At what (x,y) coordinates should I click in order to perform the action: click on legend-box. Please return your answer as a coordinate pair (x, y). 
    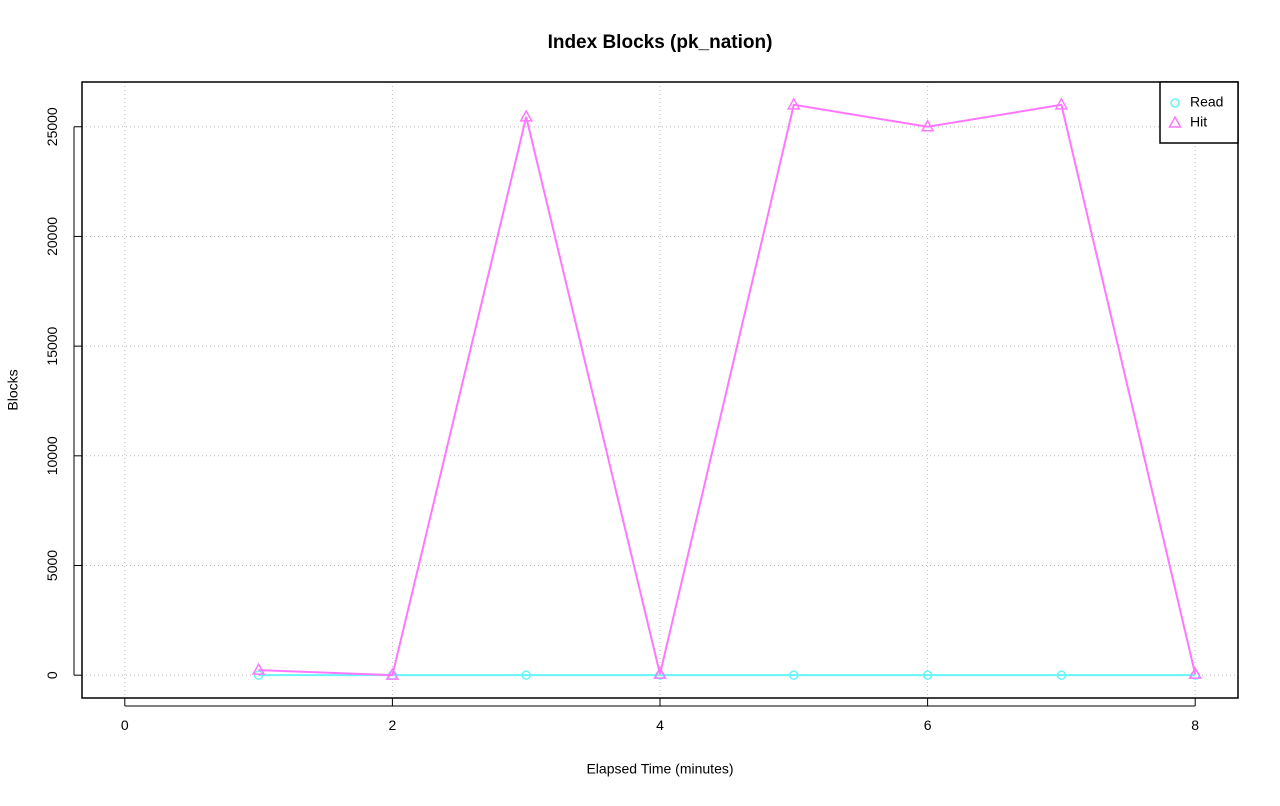
    Looking at the image, I should click on (1199, 112).